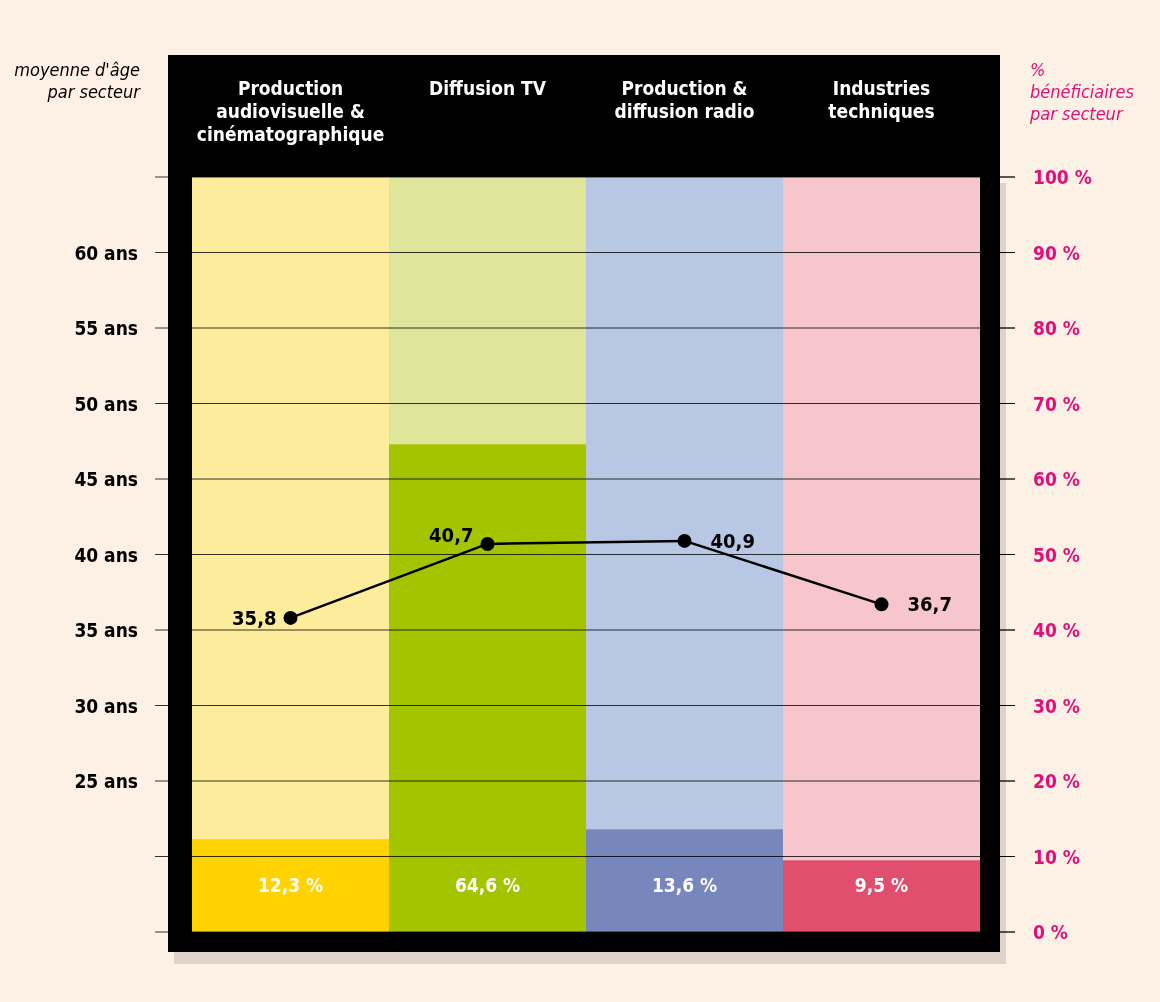 This screenshot has width=1160, height=1002. Describe the element at coordinates (106, 252) in the screenshot. I see `y-tick-label: 60 ans` at that location.